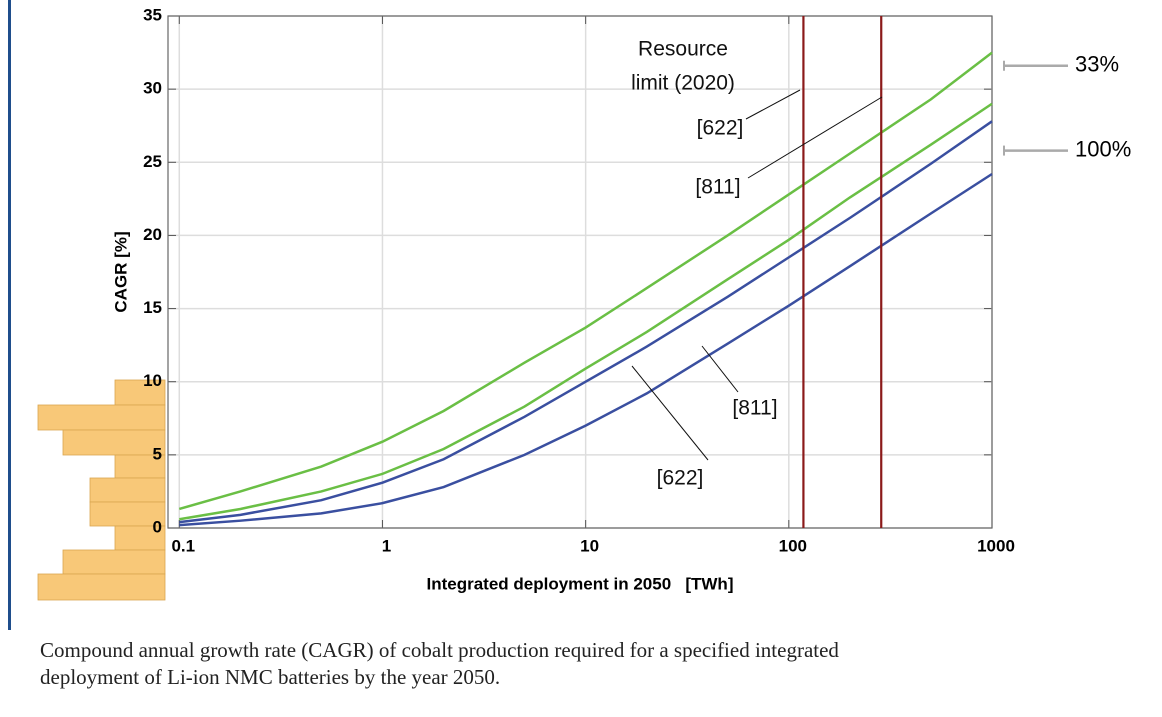 The width and height of the screenshot is (1162, 717). Describe the element at coordinates (683, 83) in the screenshot. I see `annotation: limit (2020)` at that location.